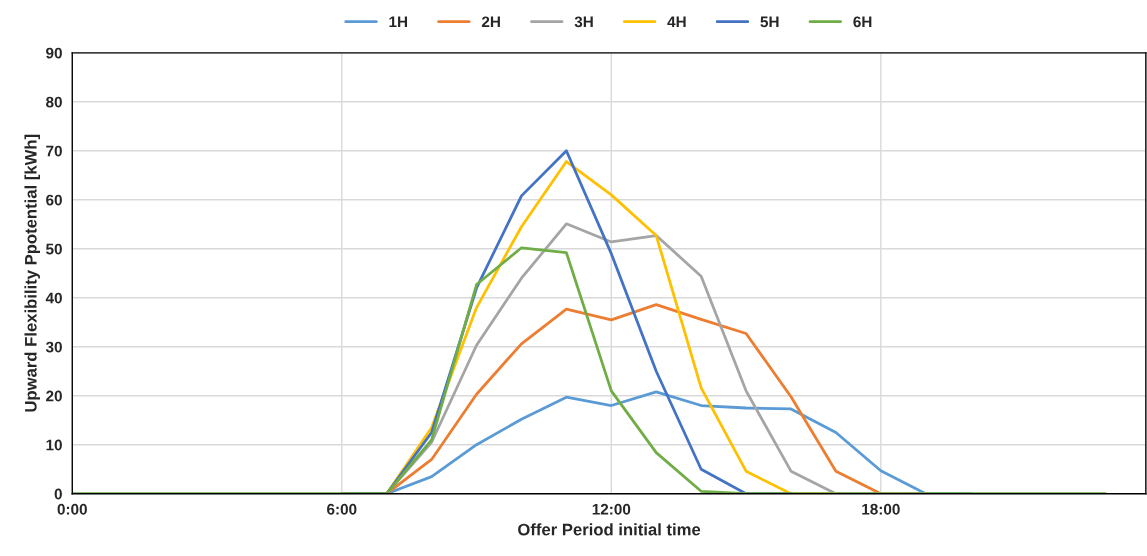 Image resolution: width=1147 pixels, height=556 pixels. I want to click on y-tick-label: 20, so click(54, 396).